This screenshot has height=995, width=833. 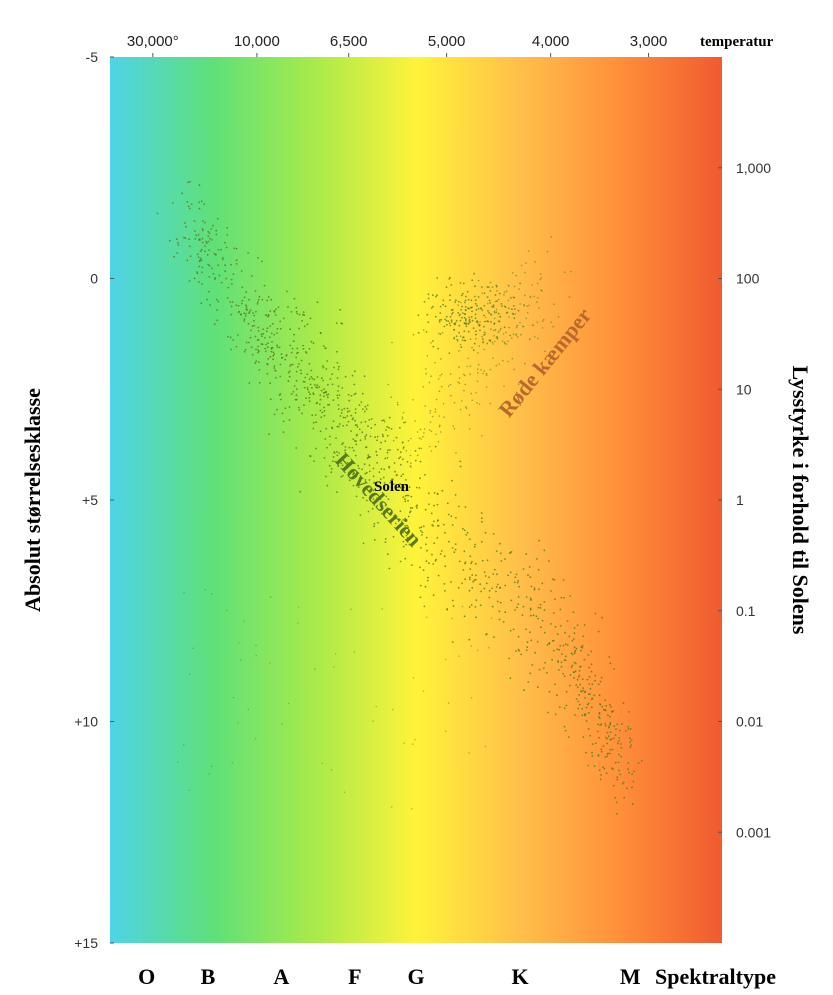 I want to click on temperature-tick-label: 30,000°, so click(x=153, y=41).